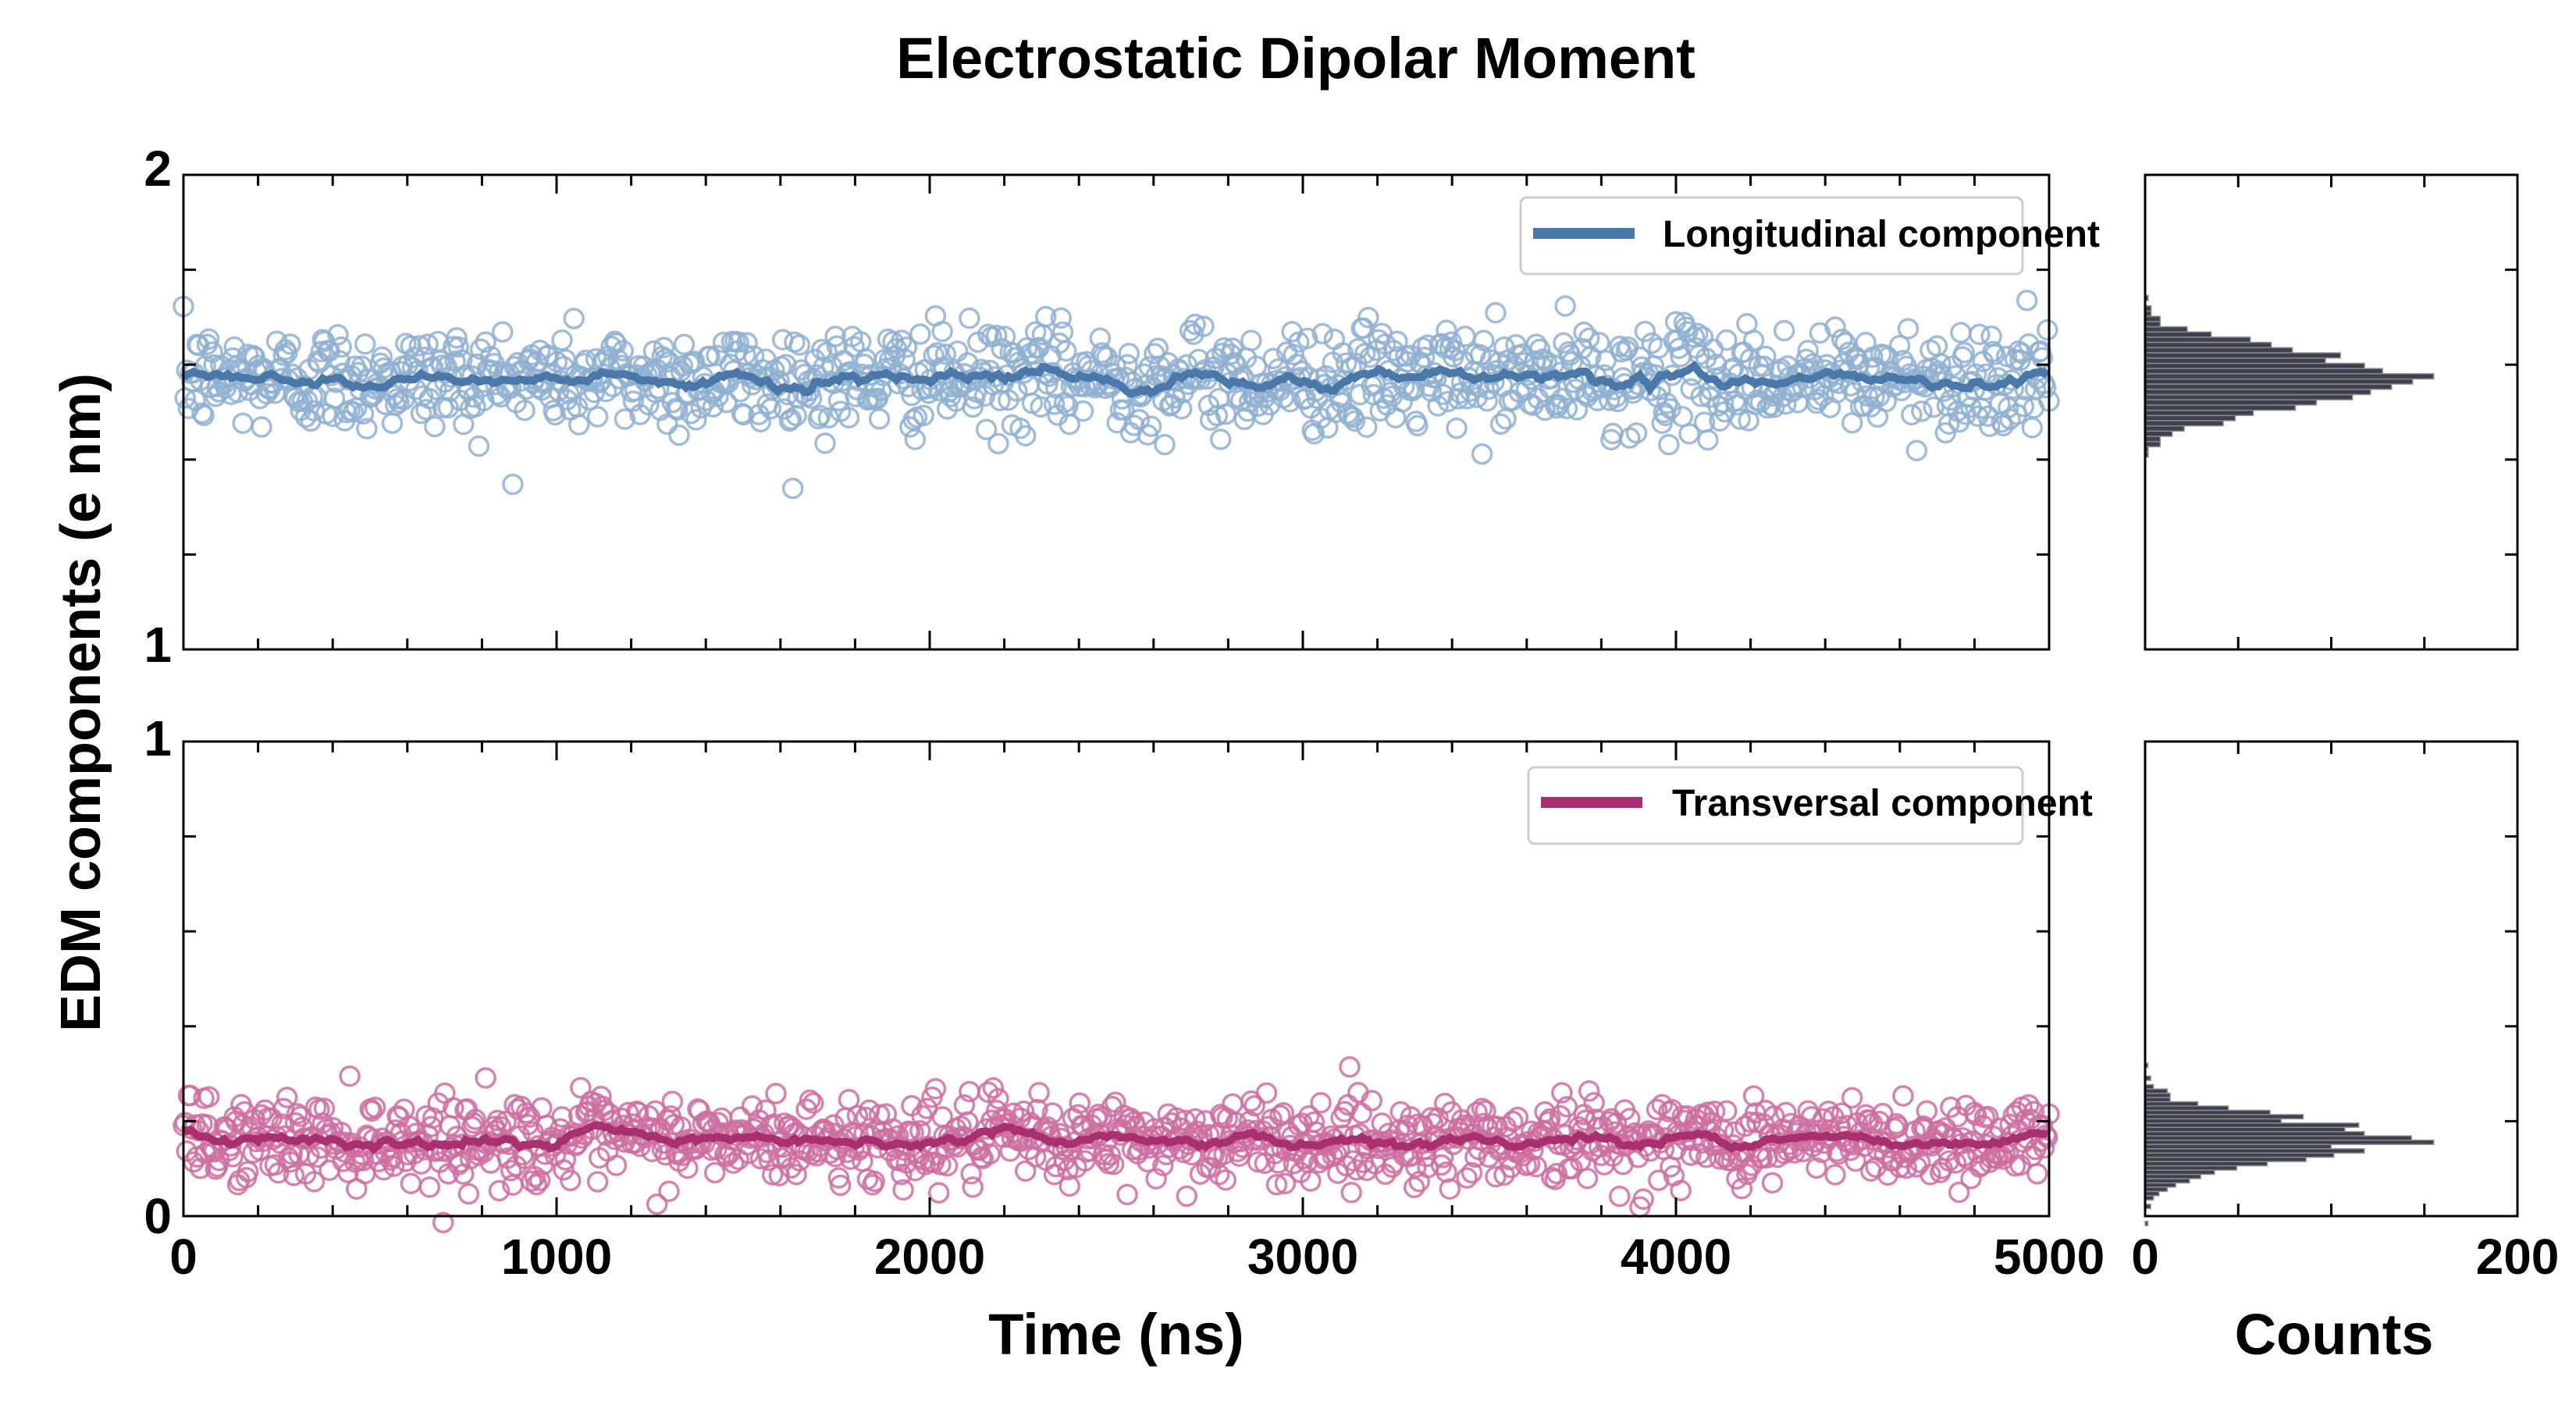 The image size is (2576, 1405). Describe the element at coordinates (1115, 1138) in the screenshot. I see `transversal-rolling-line` at that location.